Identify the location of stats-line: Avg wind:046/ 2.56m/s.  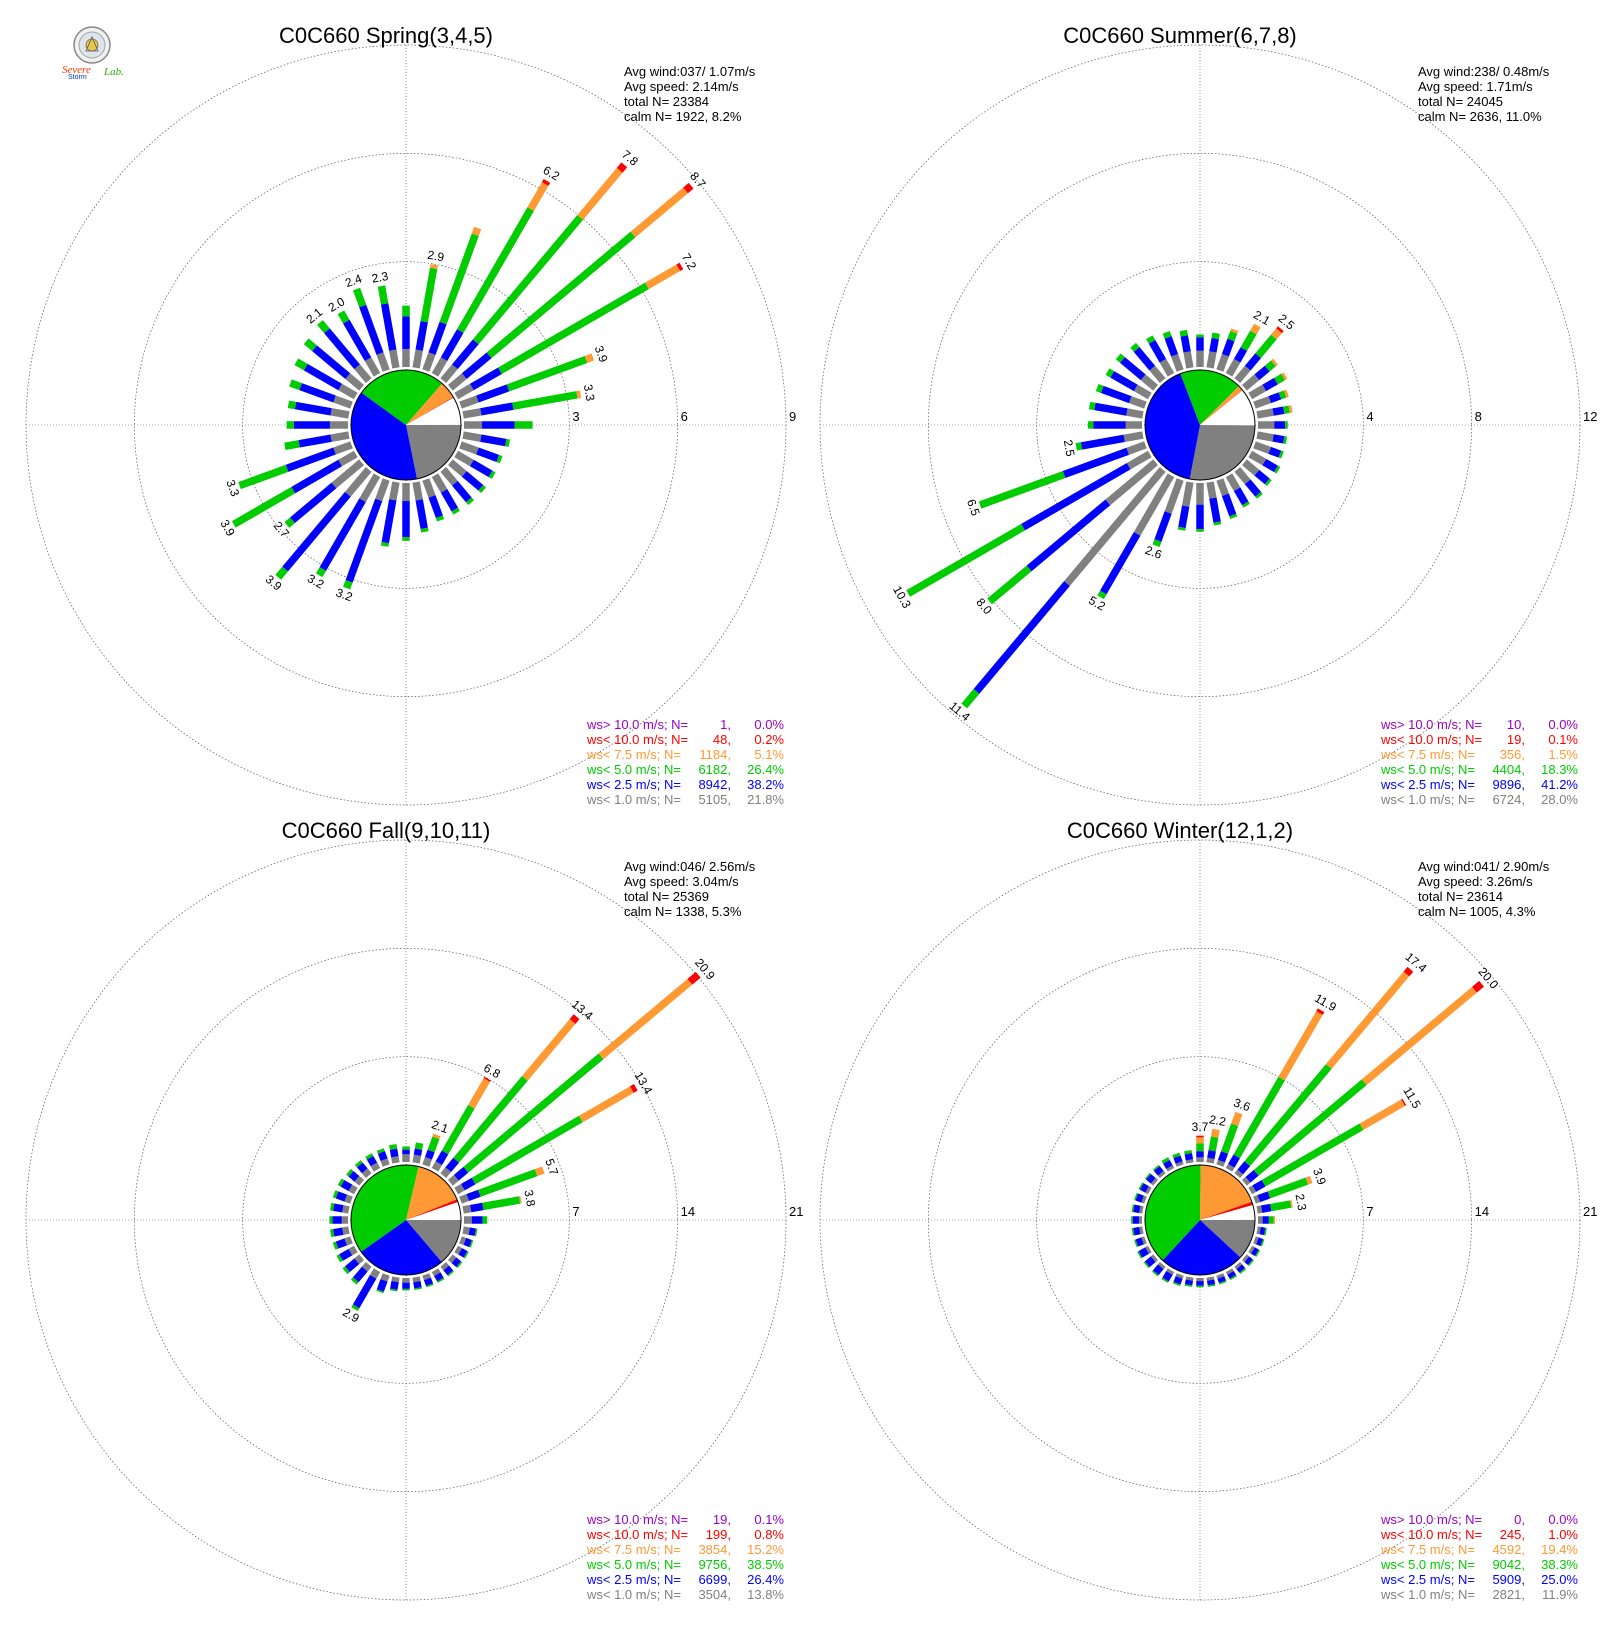
(690, 866).